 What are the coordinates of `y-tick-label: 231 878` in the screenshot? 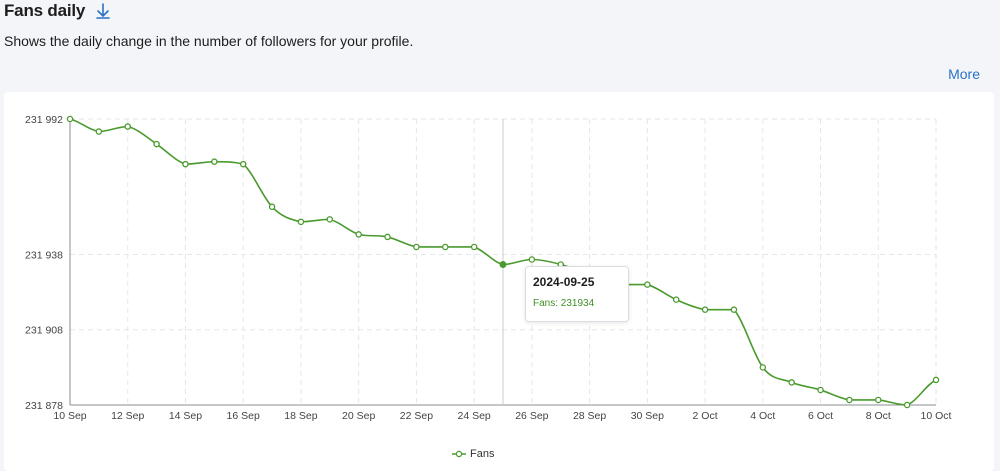 It's located at (44, 406).